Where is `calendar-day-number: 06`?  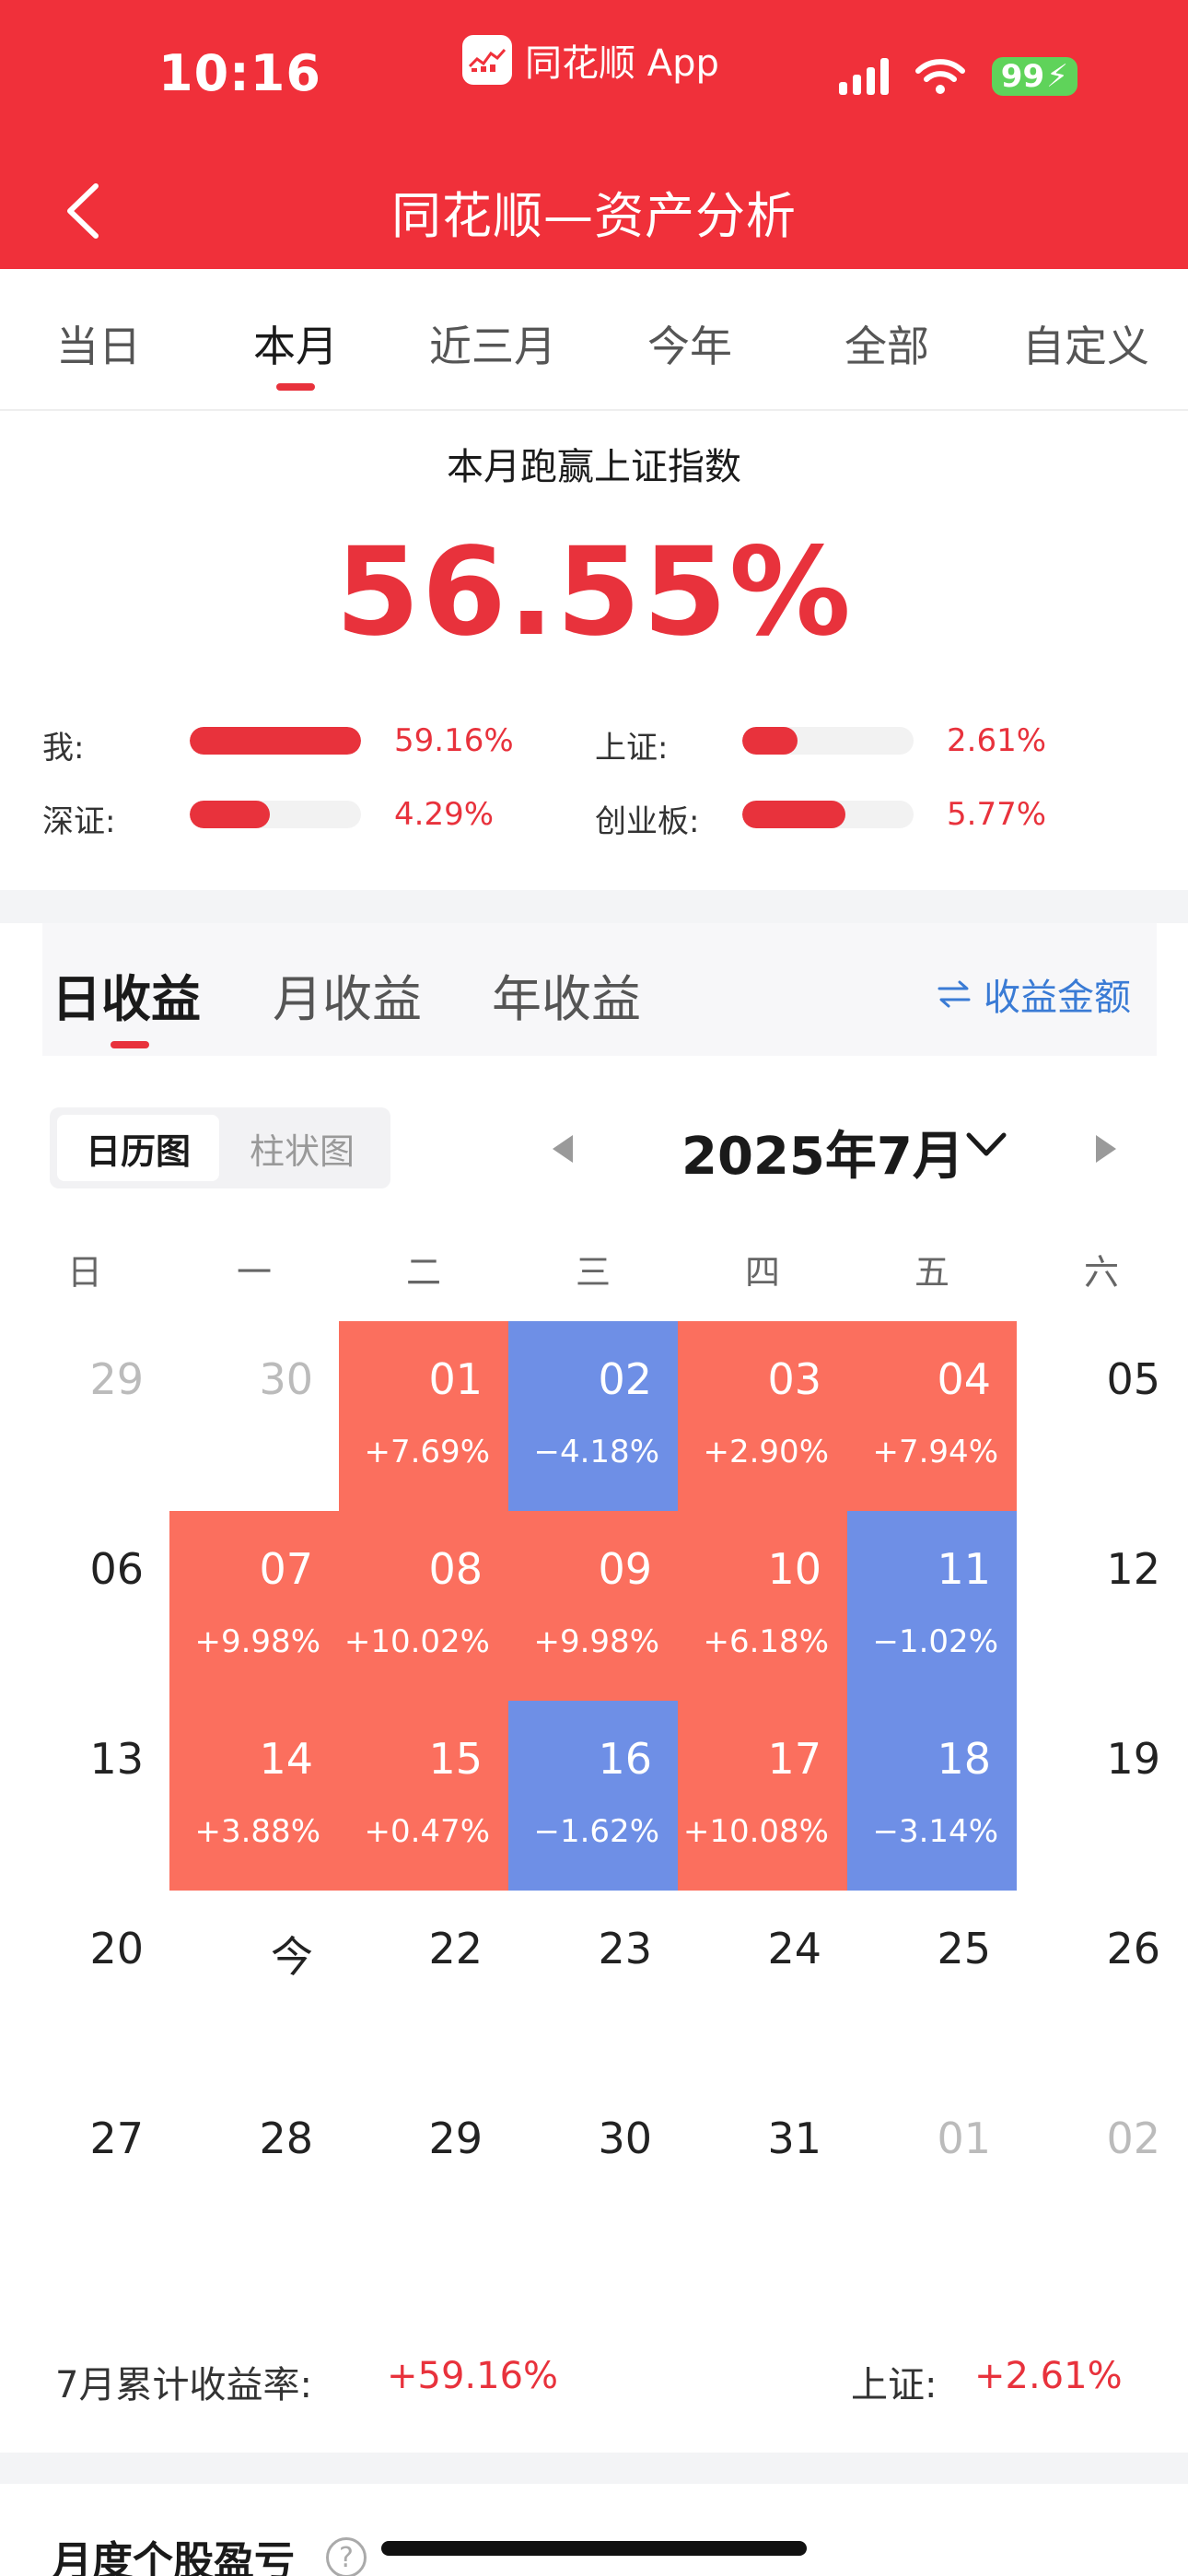 calendar-day-number: 06 is located at coordinates (116, 1569).